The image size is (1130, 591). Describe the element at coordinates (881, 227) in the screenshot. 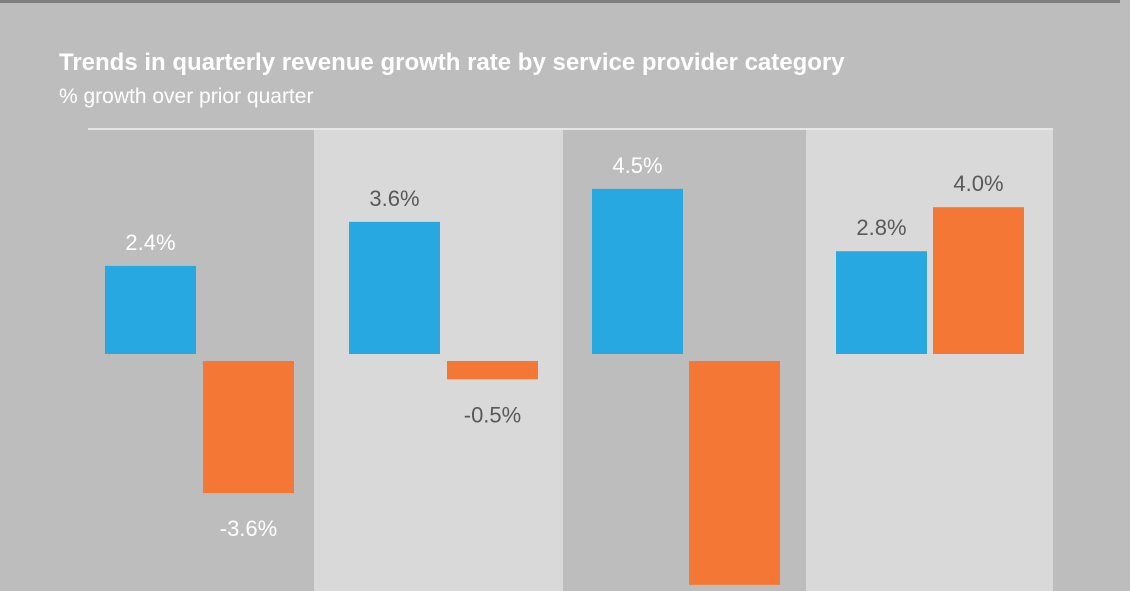

I see `data-label-blue-4: 2.8%` at that location.